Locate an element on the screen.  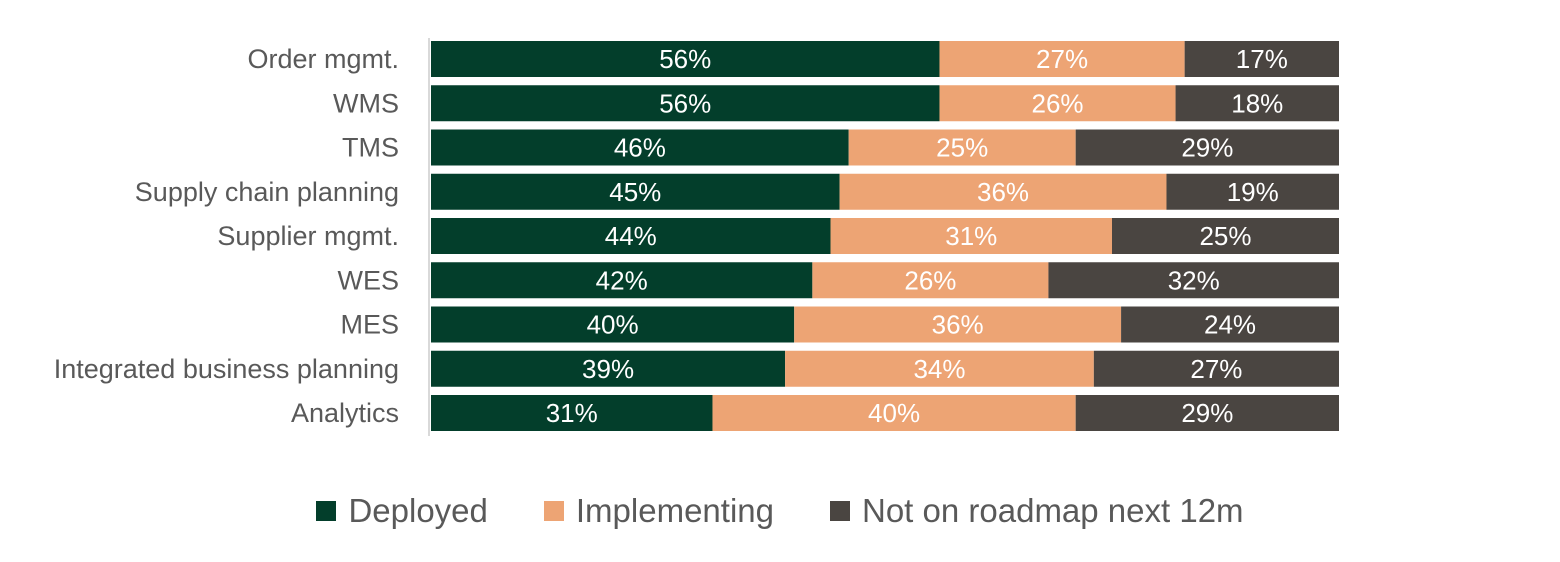
bar-deployed-mes is located at coordinates (613, 324).